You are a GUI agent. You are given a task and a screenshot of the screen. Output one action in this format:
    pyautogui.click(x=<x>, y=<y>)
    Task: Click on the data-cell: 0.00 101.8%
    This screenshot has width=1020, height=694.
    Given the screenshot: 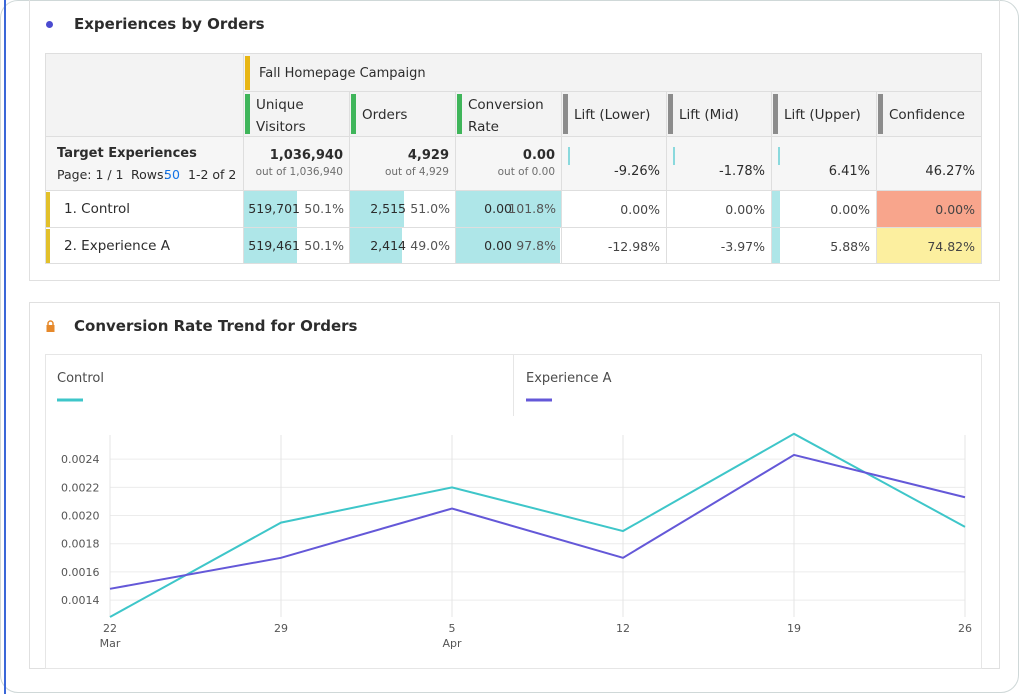 What is the action you would take?
    pyautogui.click(x=509, y=209)
    